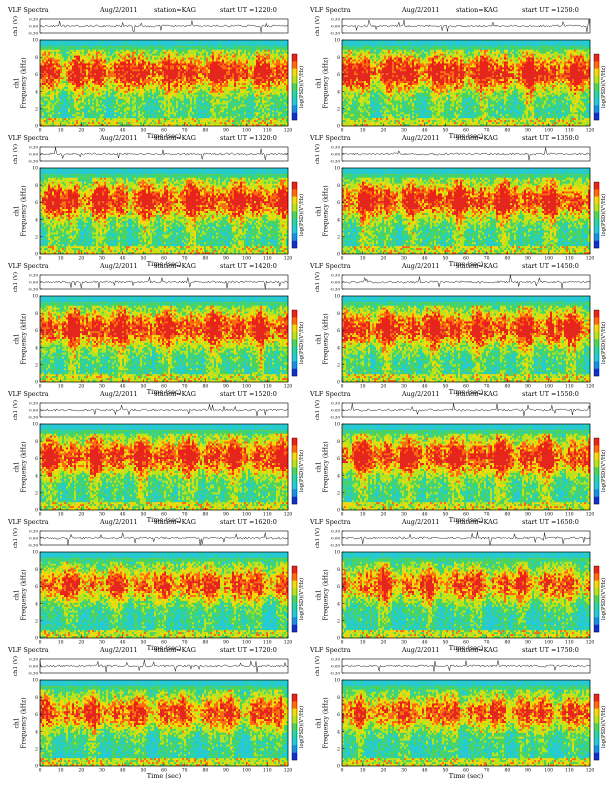 The height and width of the screenshot is (792, 612). Describe the element at coordinates (123, 771) in the screenshot. I see `time-tick-label: 40` at that location.